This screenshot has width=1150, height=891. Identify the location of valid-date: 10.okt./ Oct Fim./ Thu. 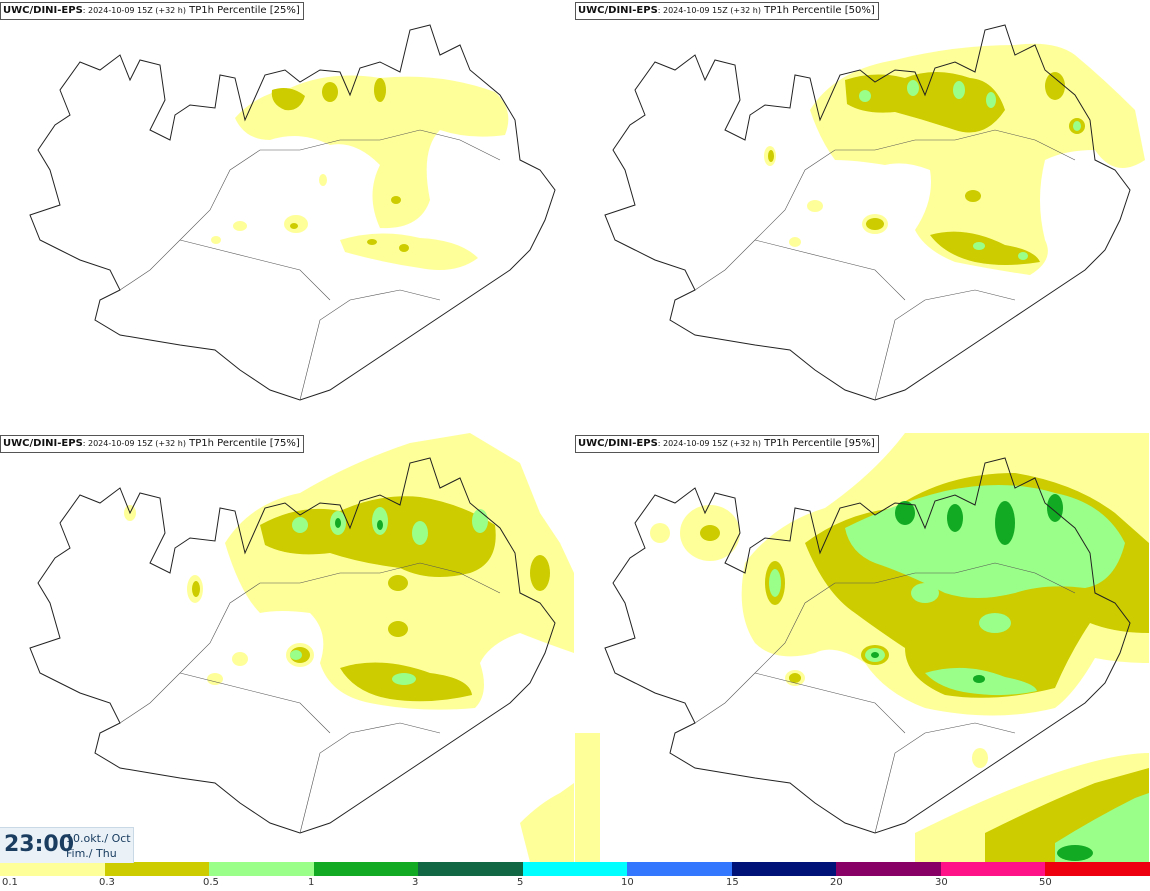
(98, 846).